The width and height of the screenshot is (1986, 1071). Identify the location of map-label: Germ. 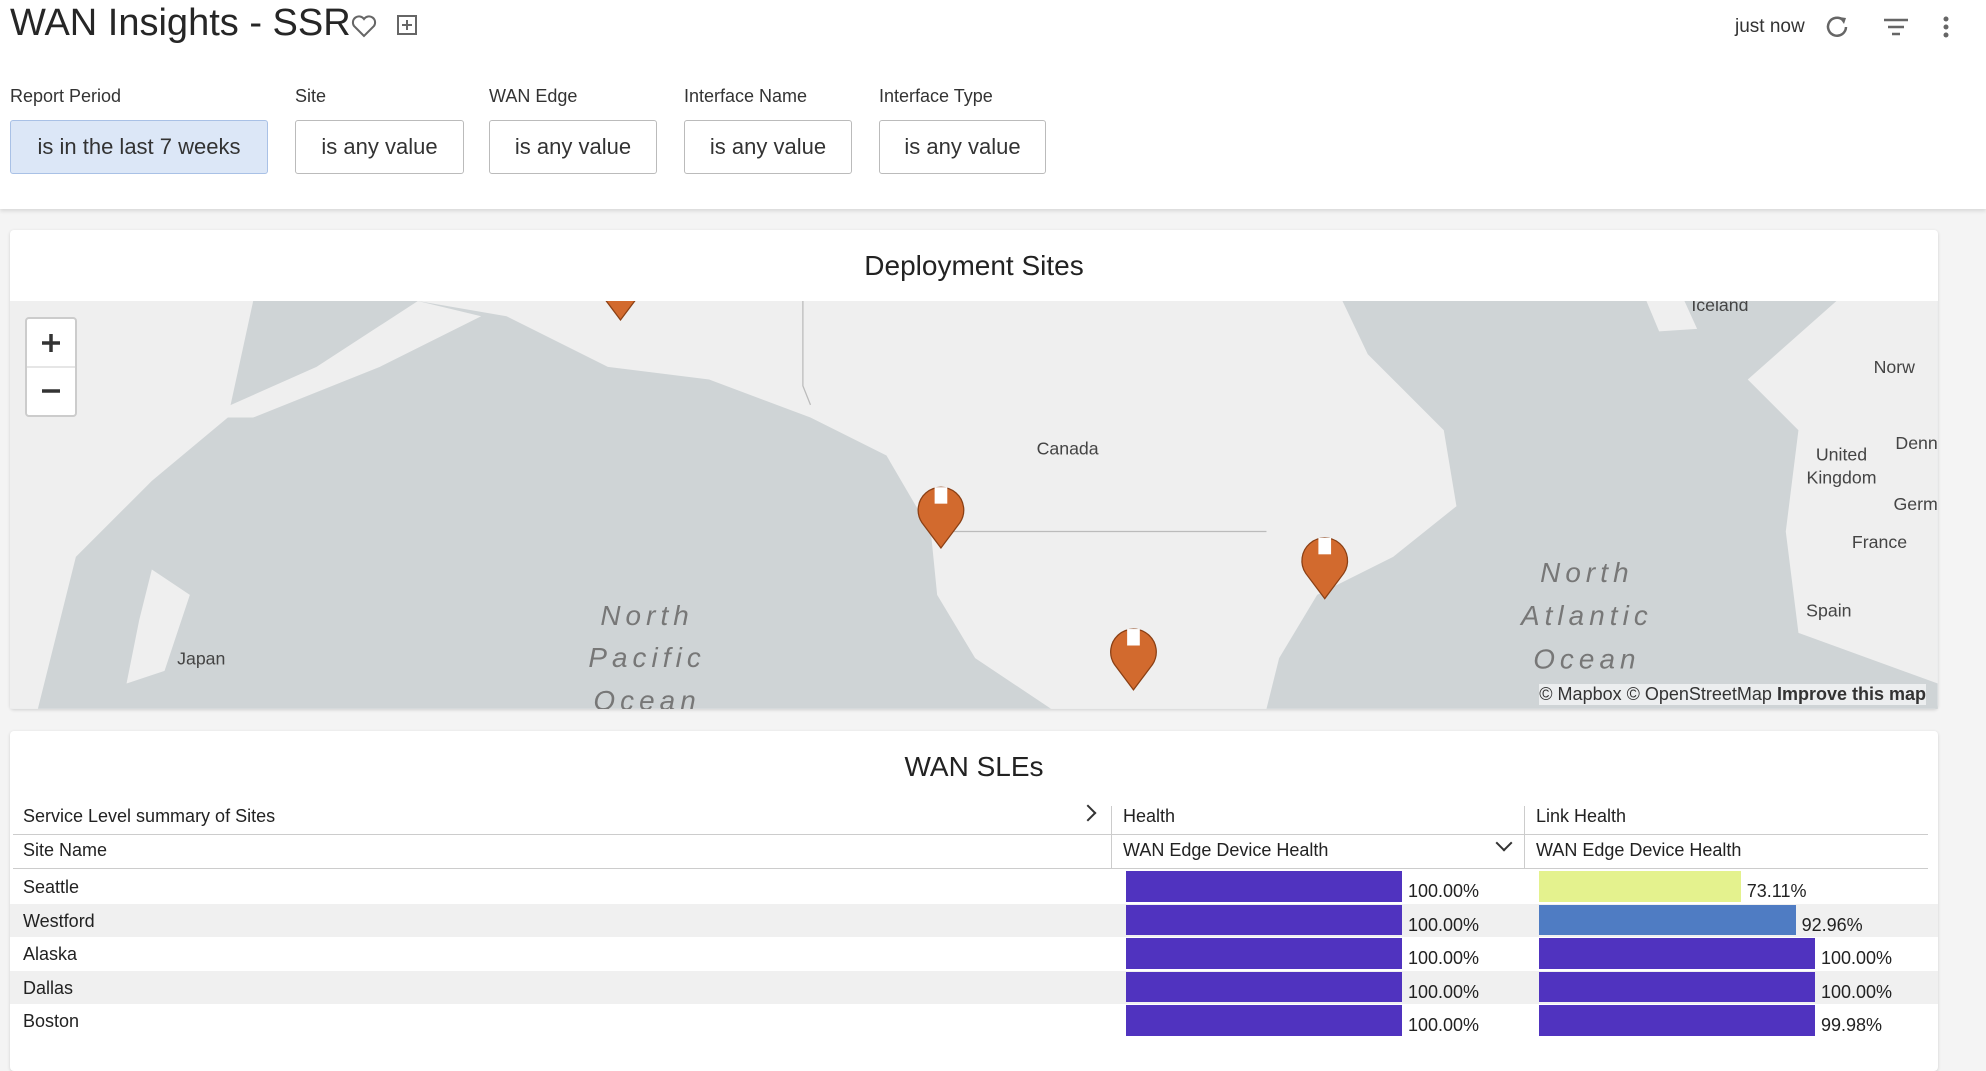
(1915, 504).